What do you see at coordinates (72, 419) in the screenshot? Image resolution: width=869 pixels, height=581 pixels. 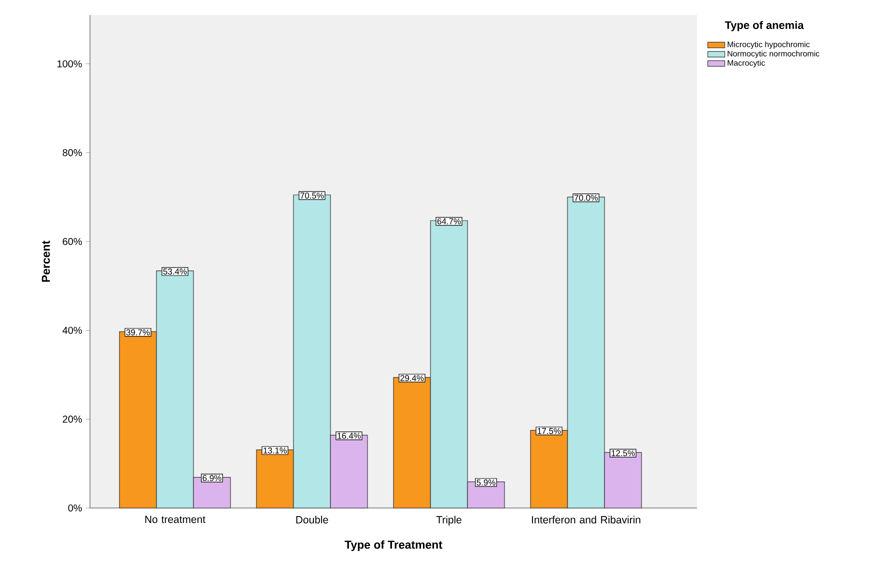 I see `y-tick-label: 20%` at bounding box center [72, 419].